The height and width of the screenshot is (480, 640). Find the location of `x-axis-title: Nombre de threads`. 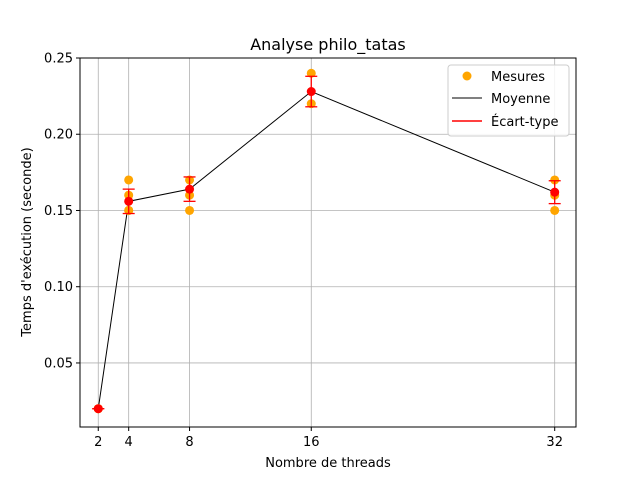

x-axis-title: Nombre de threads is located at coordinates (328, 463).